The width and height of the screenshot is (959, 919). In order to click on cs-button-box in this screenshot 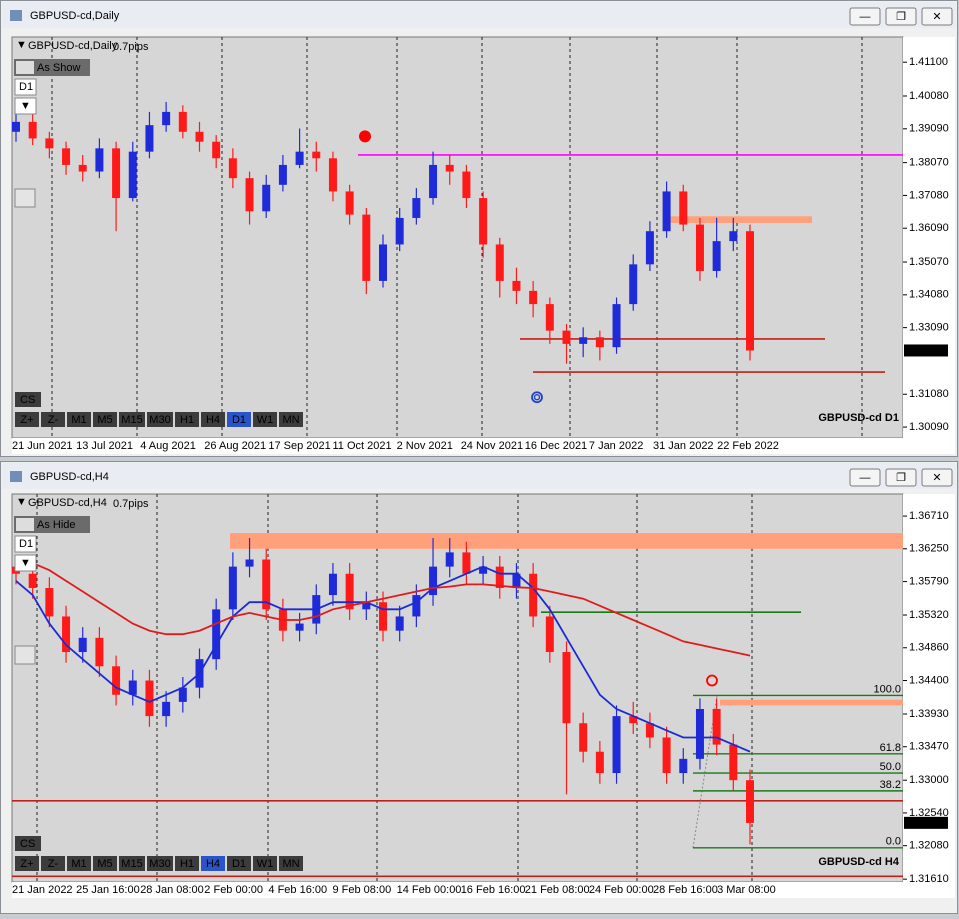, I will do `click(28, 399)`.